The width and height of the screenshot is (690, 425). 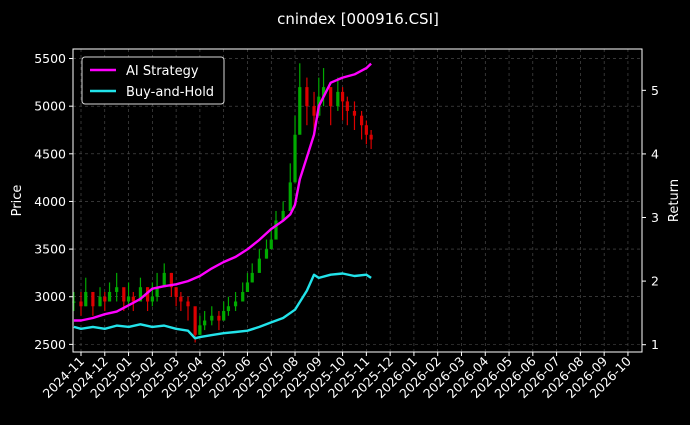 What do you see at coordinates (170, 92) in the screenshot?
I see `legend-label-buy-and-hold: Buy-and-Hold` at bounding box center [170, 92].